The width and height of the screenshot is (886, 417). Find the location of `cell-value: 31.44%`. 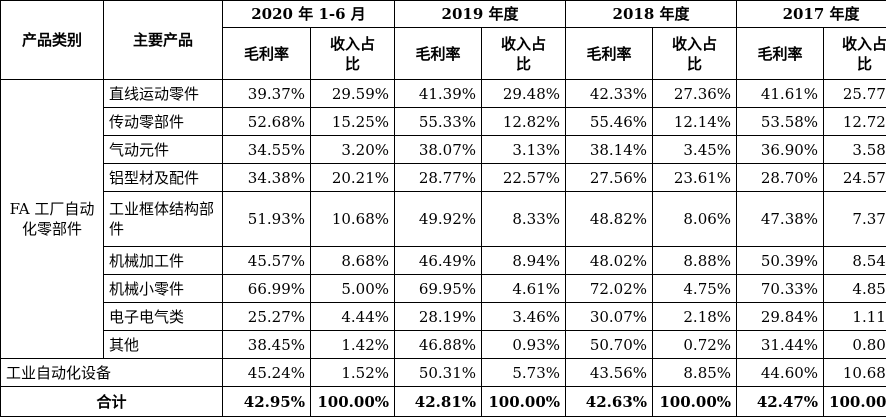

cell-value: 31.44% is located at coordinates (780, 344).